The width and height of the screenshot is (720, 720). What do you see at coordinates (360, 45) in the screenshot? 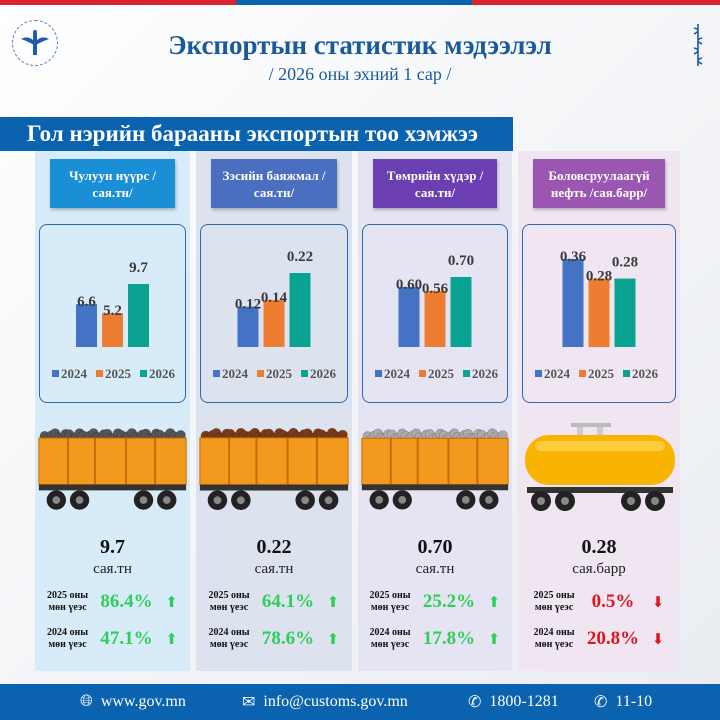
I see `page-title: Экспортын статистик мэдээлэл` at bounding box center [360, 45].